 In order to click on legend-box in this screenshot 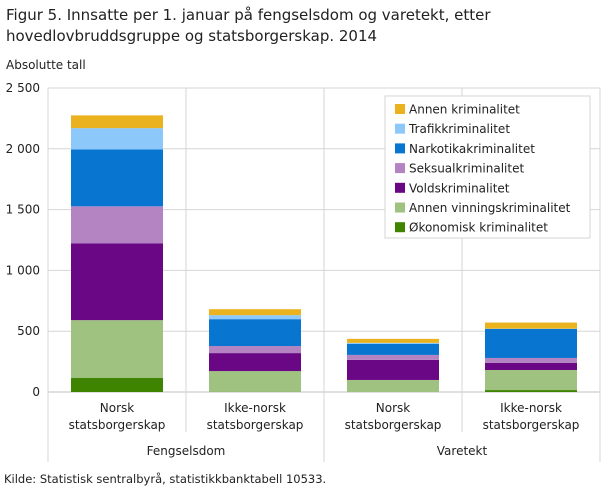, I will do `click(487, 167)`.